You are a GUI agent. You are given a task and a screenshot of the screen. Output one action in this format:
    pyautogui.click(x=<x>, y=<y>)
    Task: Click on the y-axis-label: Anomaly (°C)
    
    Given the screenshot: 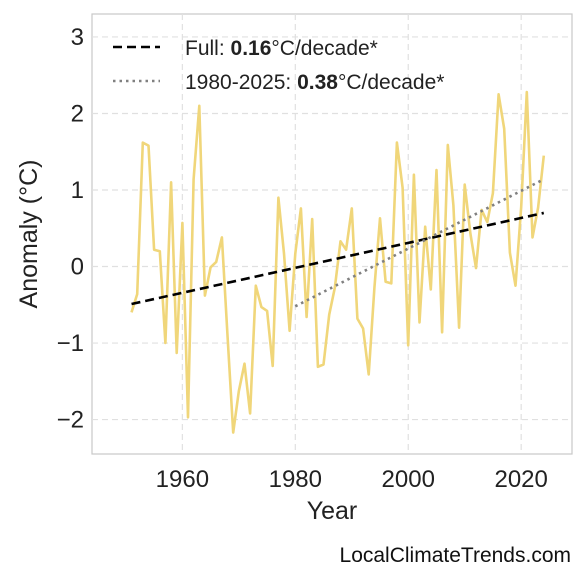 What is the action you would take?
    pyautogui.click(x=29, y=234)
    